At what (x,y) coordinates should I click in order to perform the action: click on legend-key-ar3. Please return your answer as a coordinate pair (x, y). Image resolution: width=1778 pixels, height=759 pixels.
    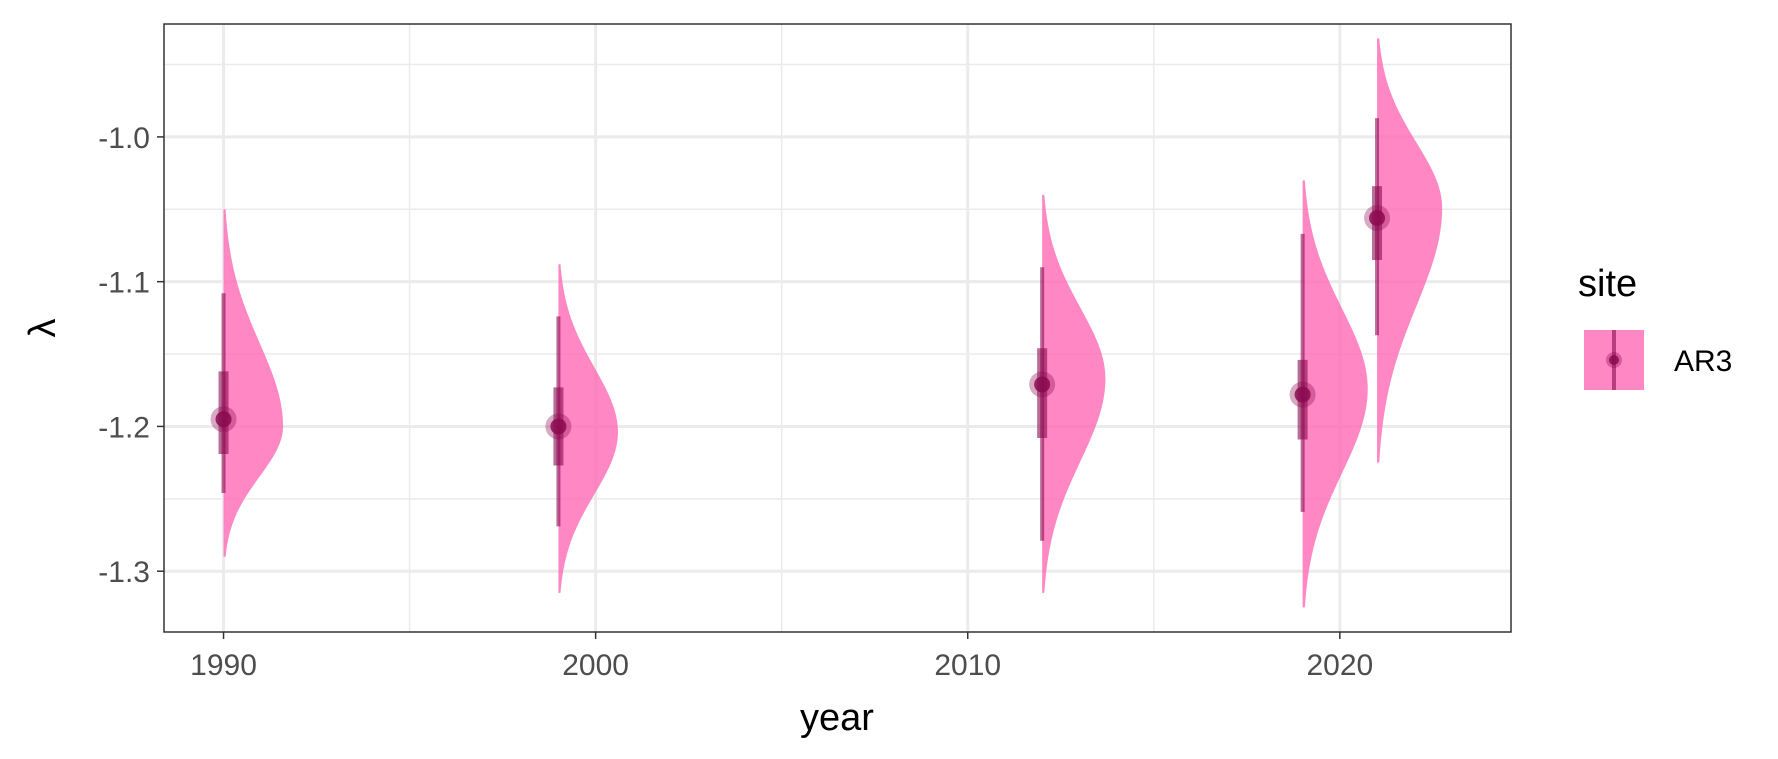
    Looking at the image, I should click on (1614, 360).